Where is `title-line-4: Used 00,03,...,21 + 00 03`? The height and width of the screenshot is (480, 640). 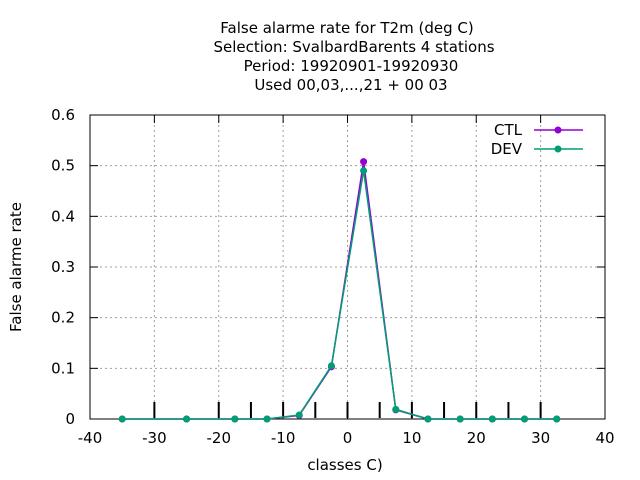
title-line-4: Used 00,03,...,21 + 00 03 is located at coordinates (350, 85).